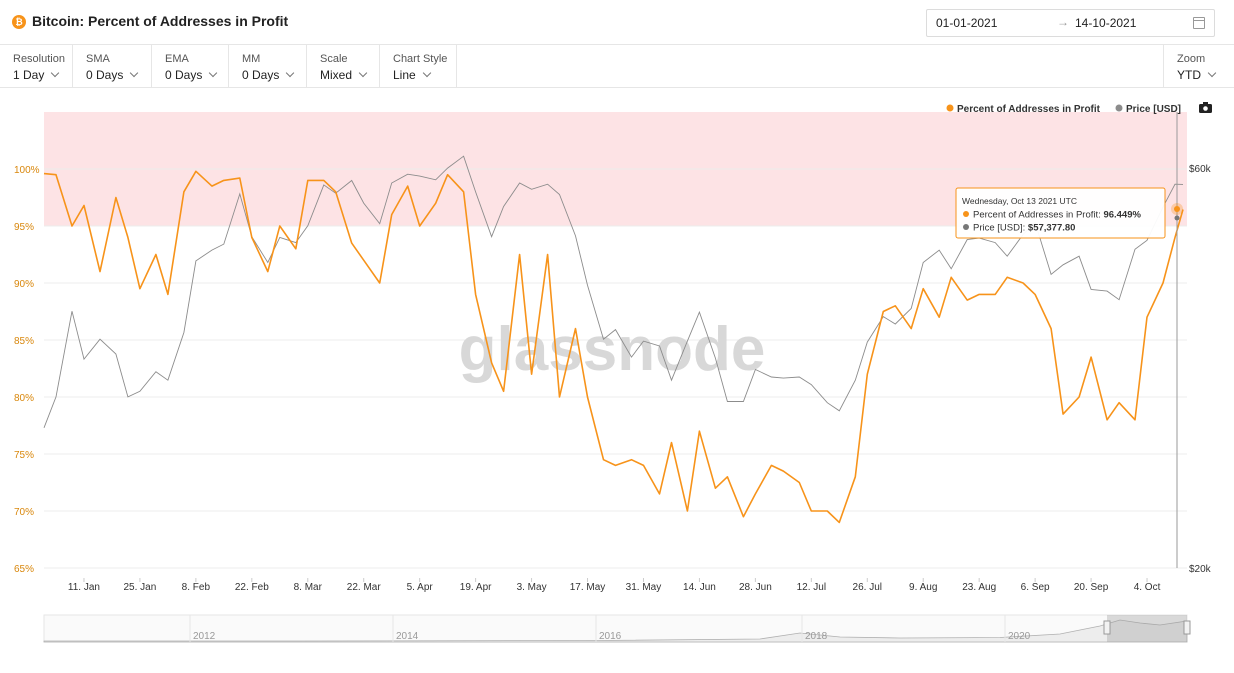 The width and height of the screenshot is (1234, 673). I want to click on date-to-input: 14-10-2021, so click(1106, 23).